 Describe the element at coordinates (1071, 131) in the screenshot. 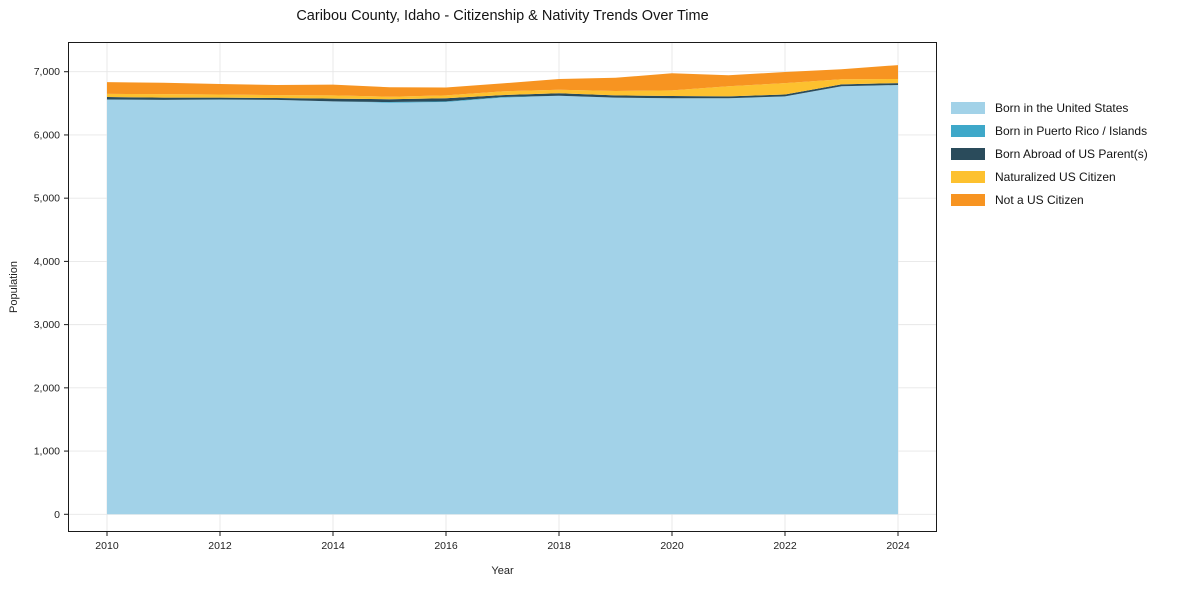

I see `legend-label: Born in Puerto Rico / Islands` at that location.